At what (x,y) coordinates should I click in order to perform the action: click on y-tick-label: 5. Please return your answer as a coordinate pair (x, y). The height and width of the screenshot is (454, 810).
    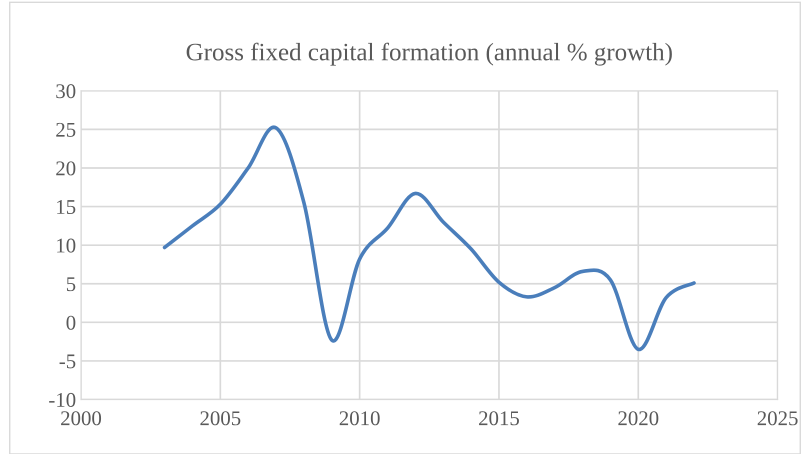
    Looking at the image, I should click on (71, 284).